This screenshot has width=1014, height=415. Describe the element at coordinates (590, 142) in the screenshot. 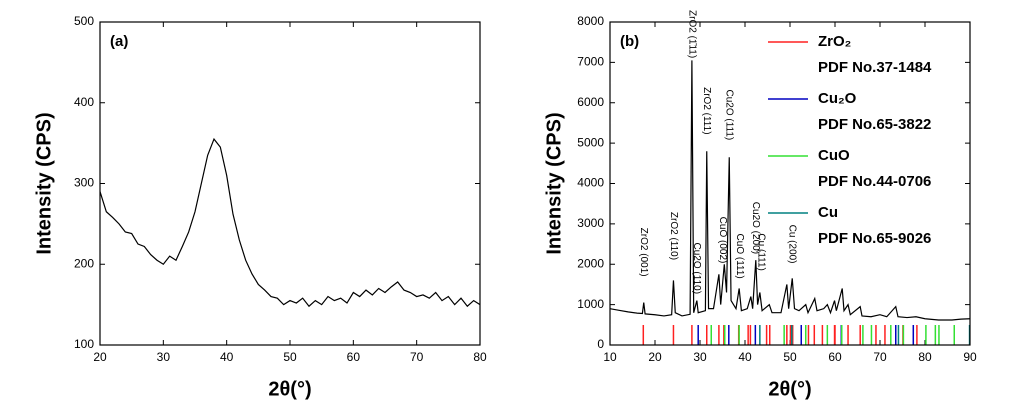

I see `y-tick-label: 5000` at that location.